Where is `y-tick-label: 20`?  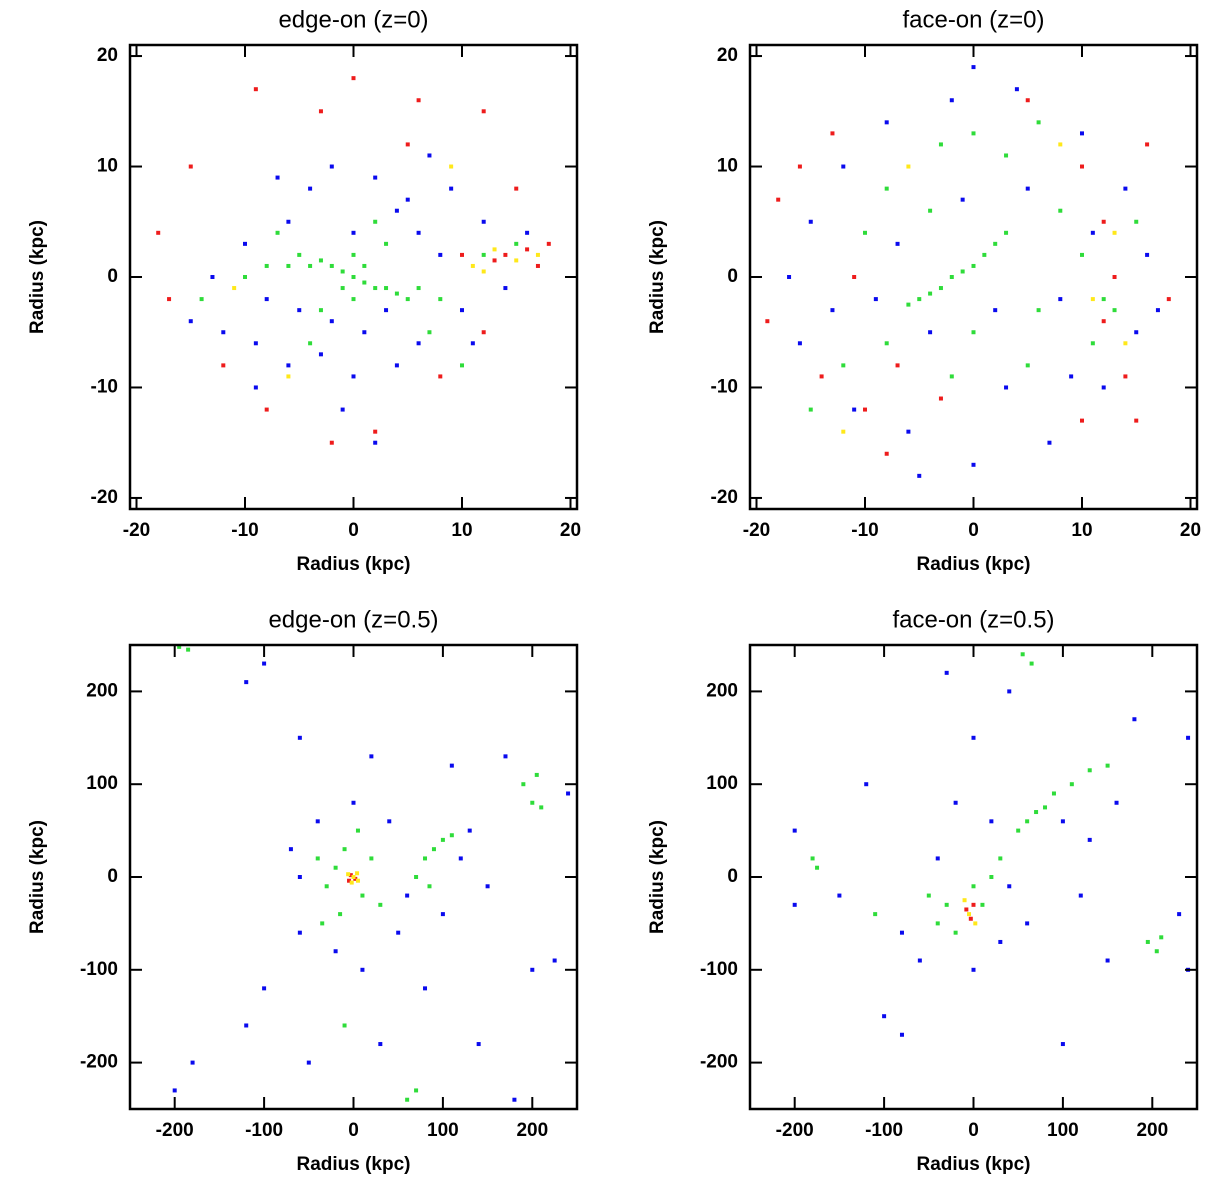
y-tick-label: 20 is located at coordinates (107, 55).